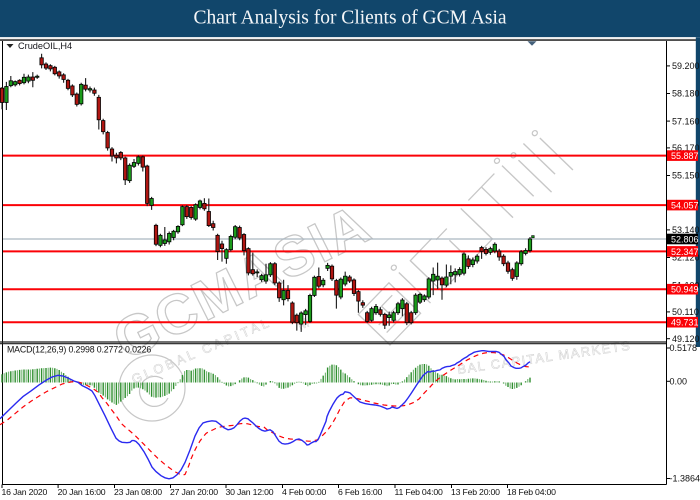 Image resolution: width=700 pixels, height=500 pixels. Describe the element at coordinates (475, 492) in the screenshot. I see `svg-text: 13 Feb 20:00` at that location.